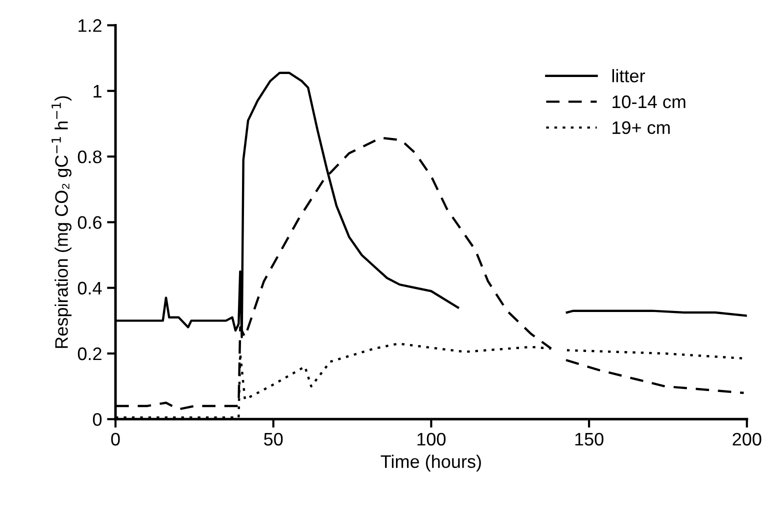 Image resolution: width=770 pixels, height=505 pixels. I want to click on legend-label: 10-14 cm, so click(649, 101).